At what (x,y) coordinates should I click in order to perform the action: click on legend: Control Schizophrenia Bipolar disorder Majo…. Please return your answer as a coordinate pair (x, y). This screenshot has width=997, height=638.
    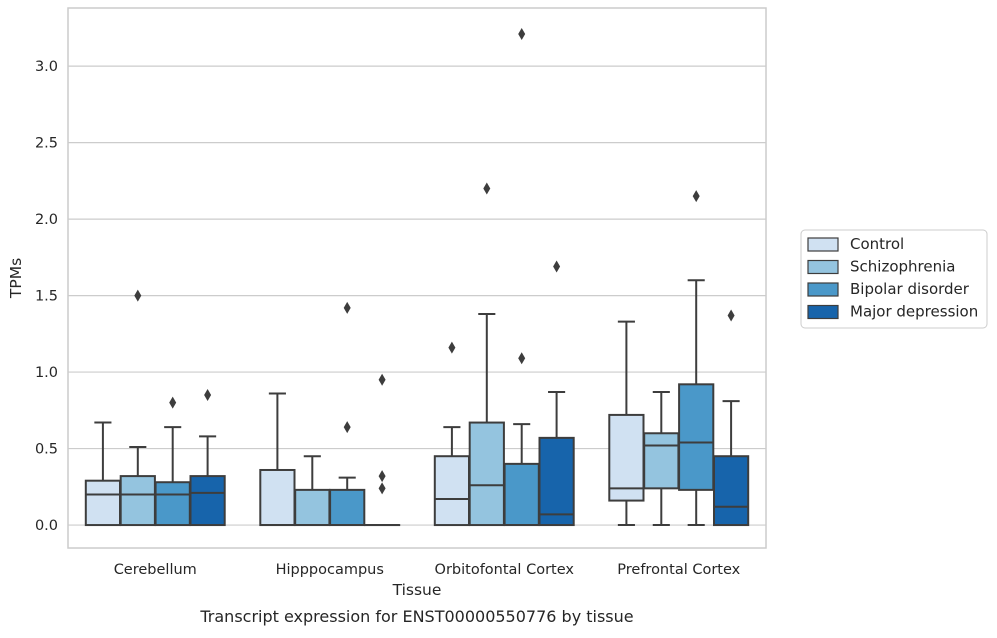
    Looking at the image, I should click on (894, 279).